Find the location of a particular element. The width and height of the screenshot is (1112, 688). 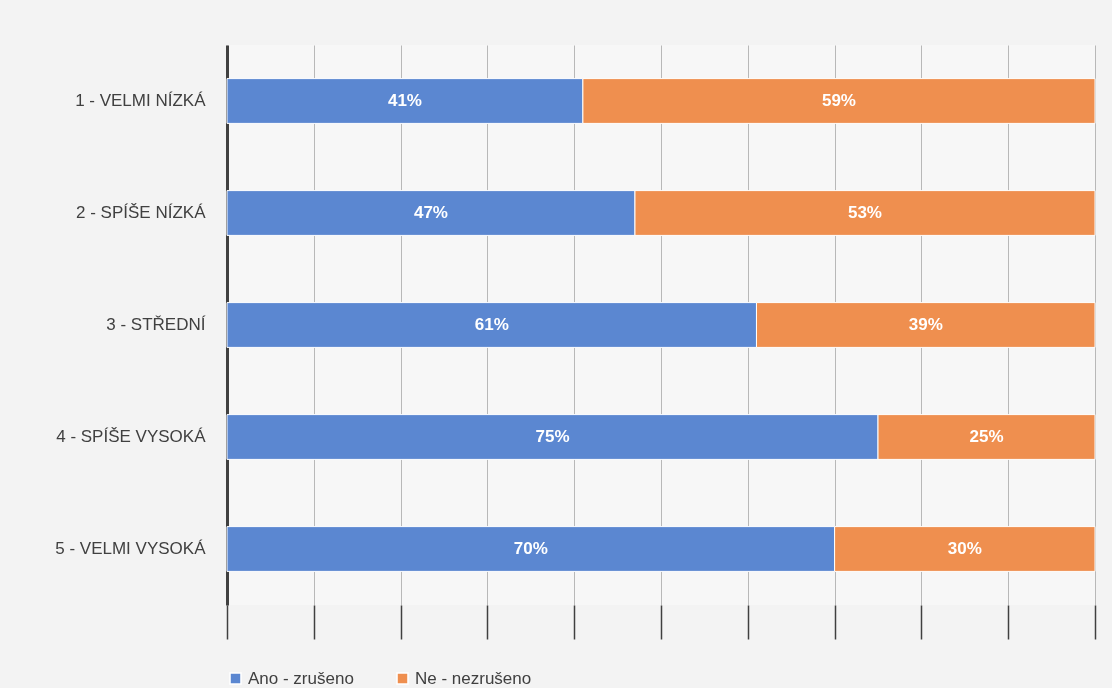

legend-label: Ne - nezrušeno is located at coordinates (473, 678).